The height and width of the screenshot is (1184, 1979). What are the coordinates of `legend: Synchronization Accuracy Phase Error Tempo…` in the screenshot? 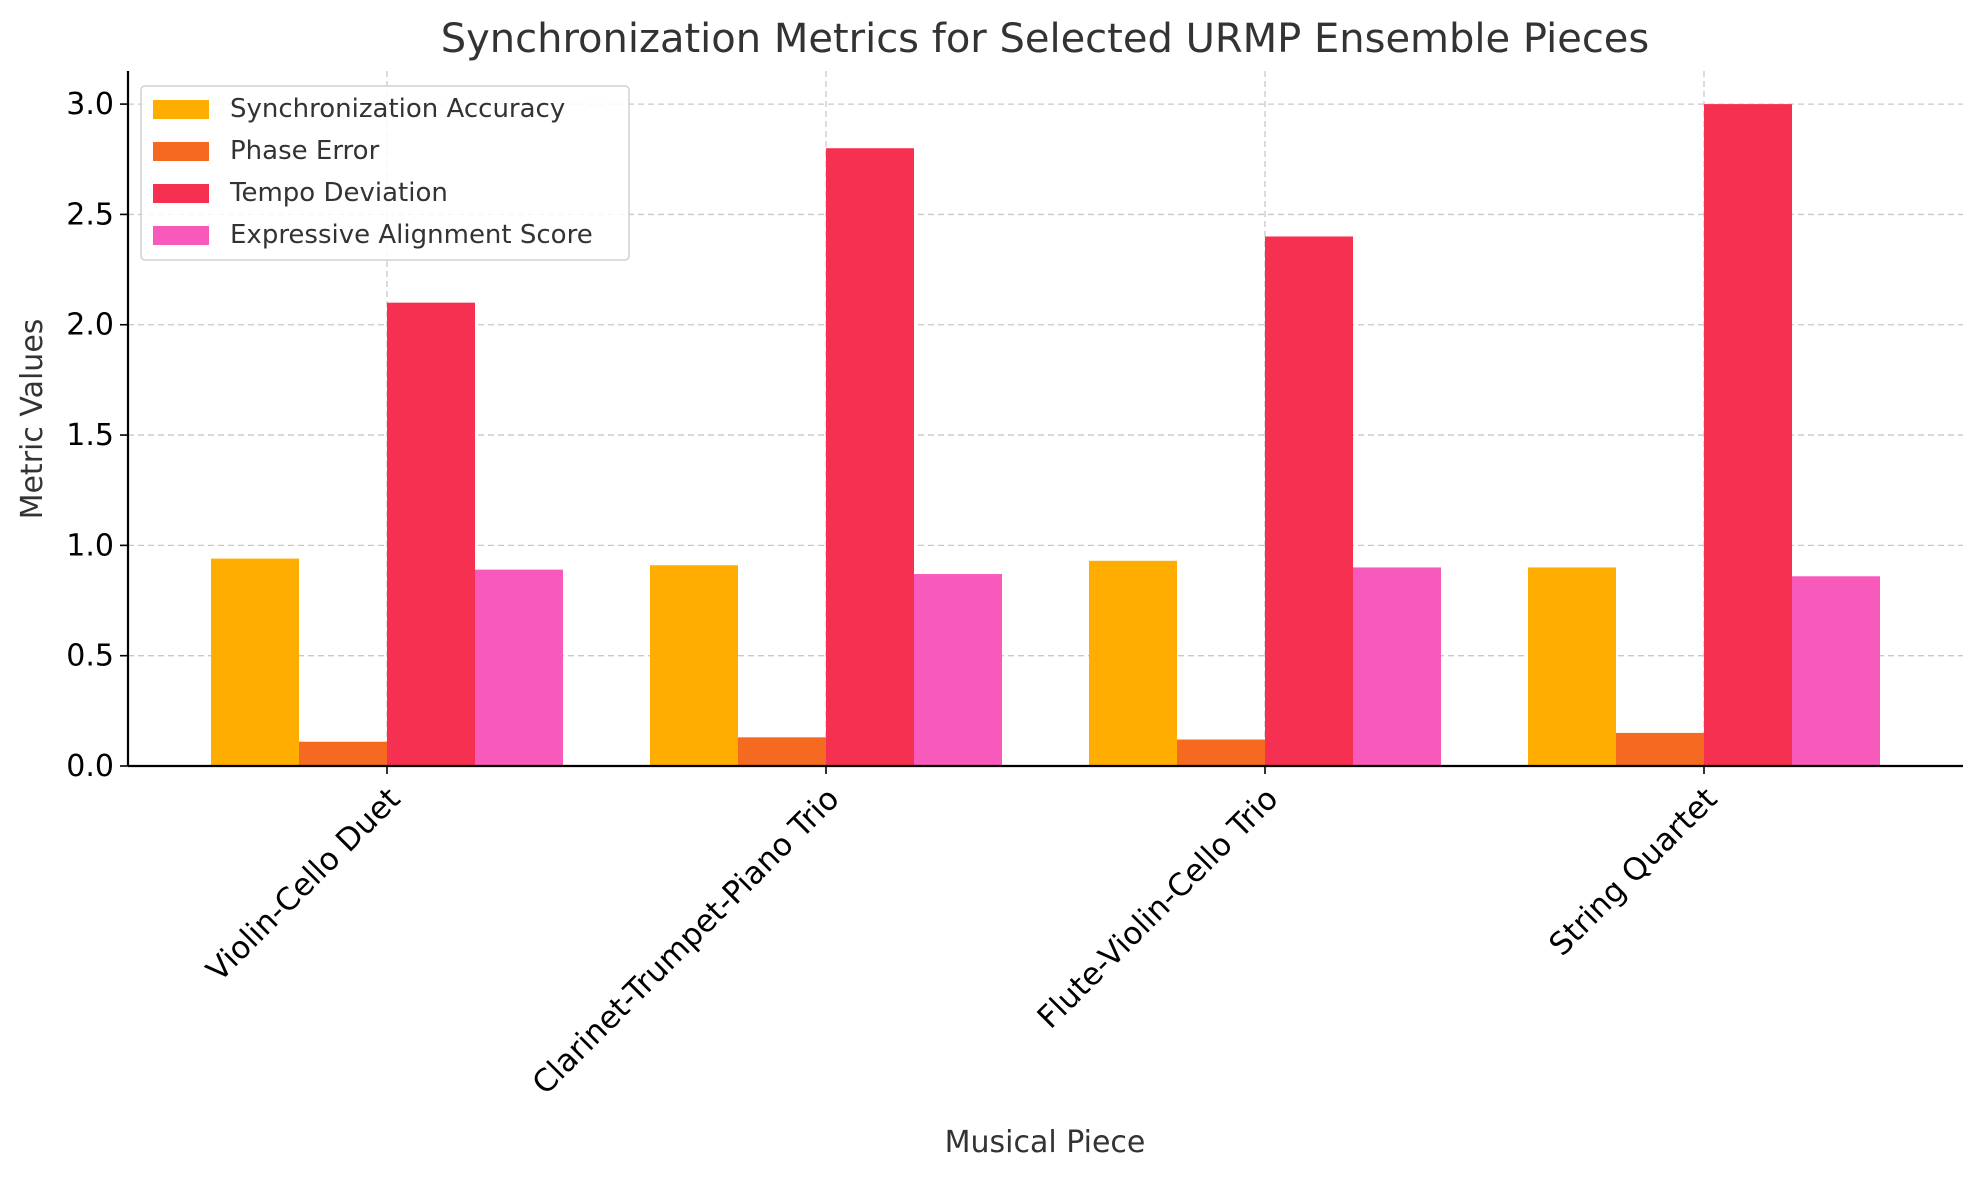 It's located at (385, 173).